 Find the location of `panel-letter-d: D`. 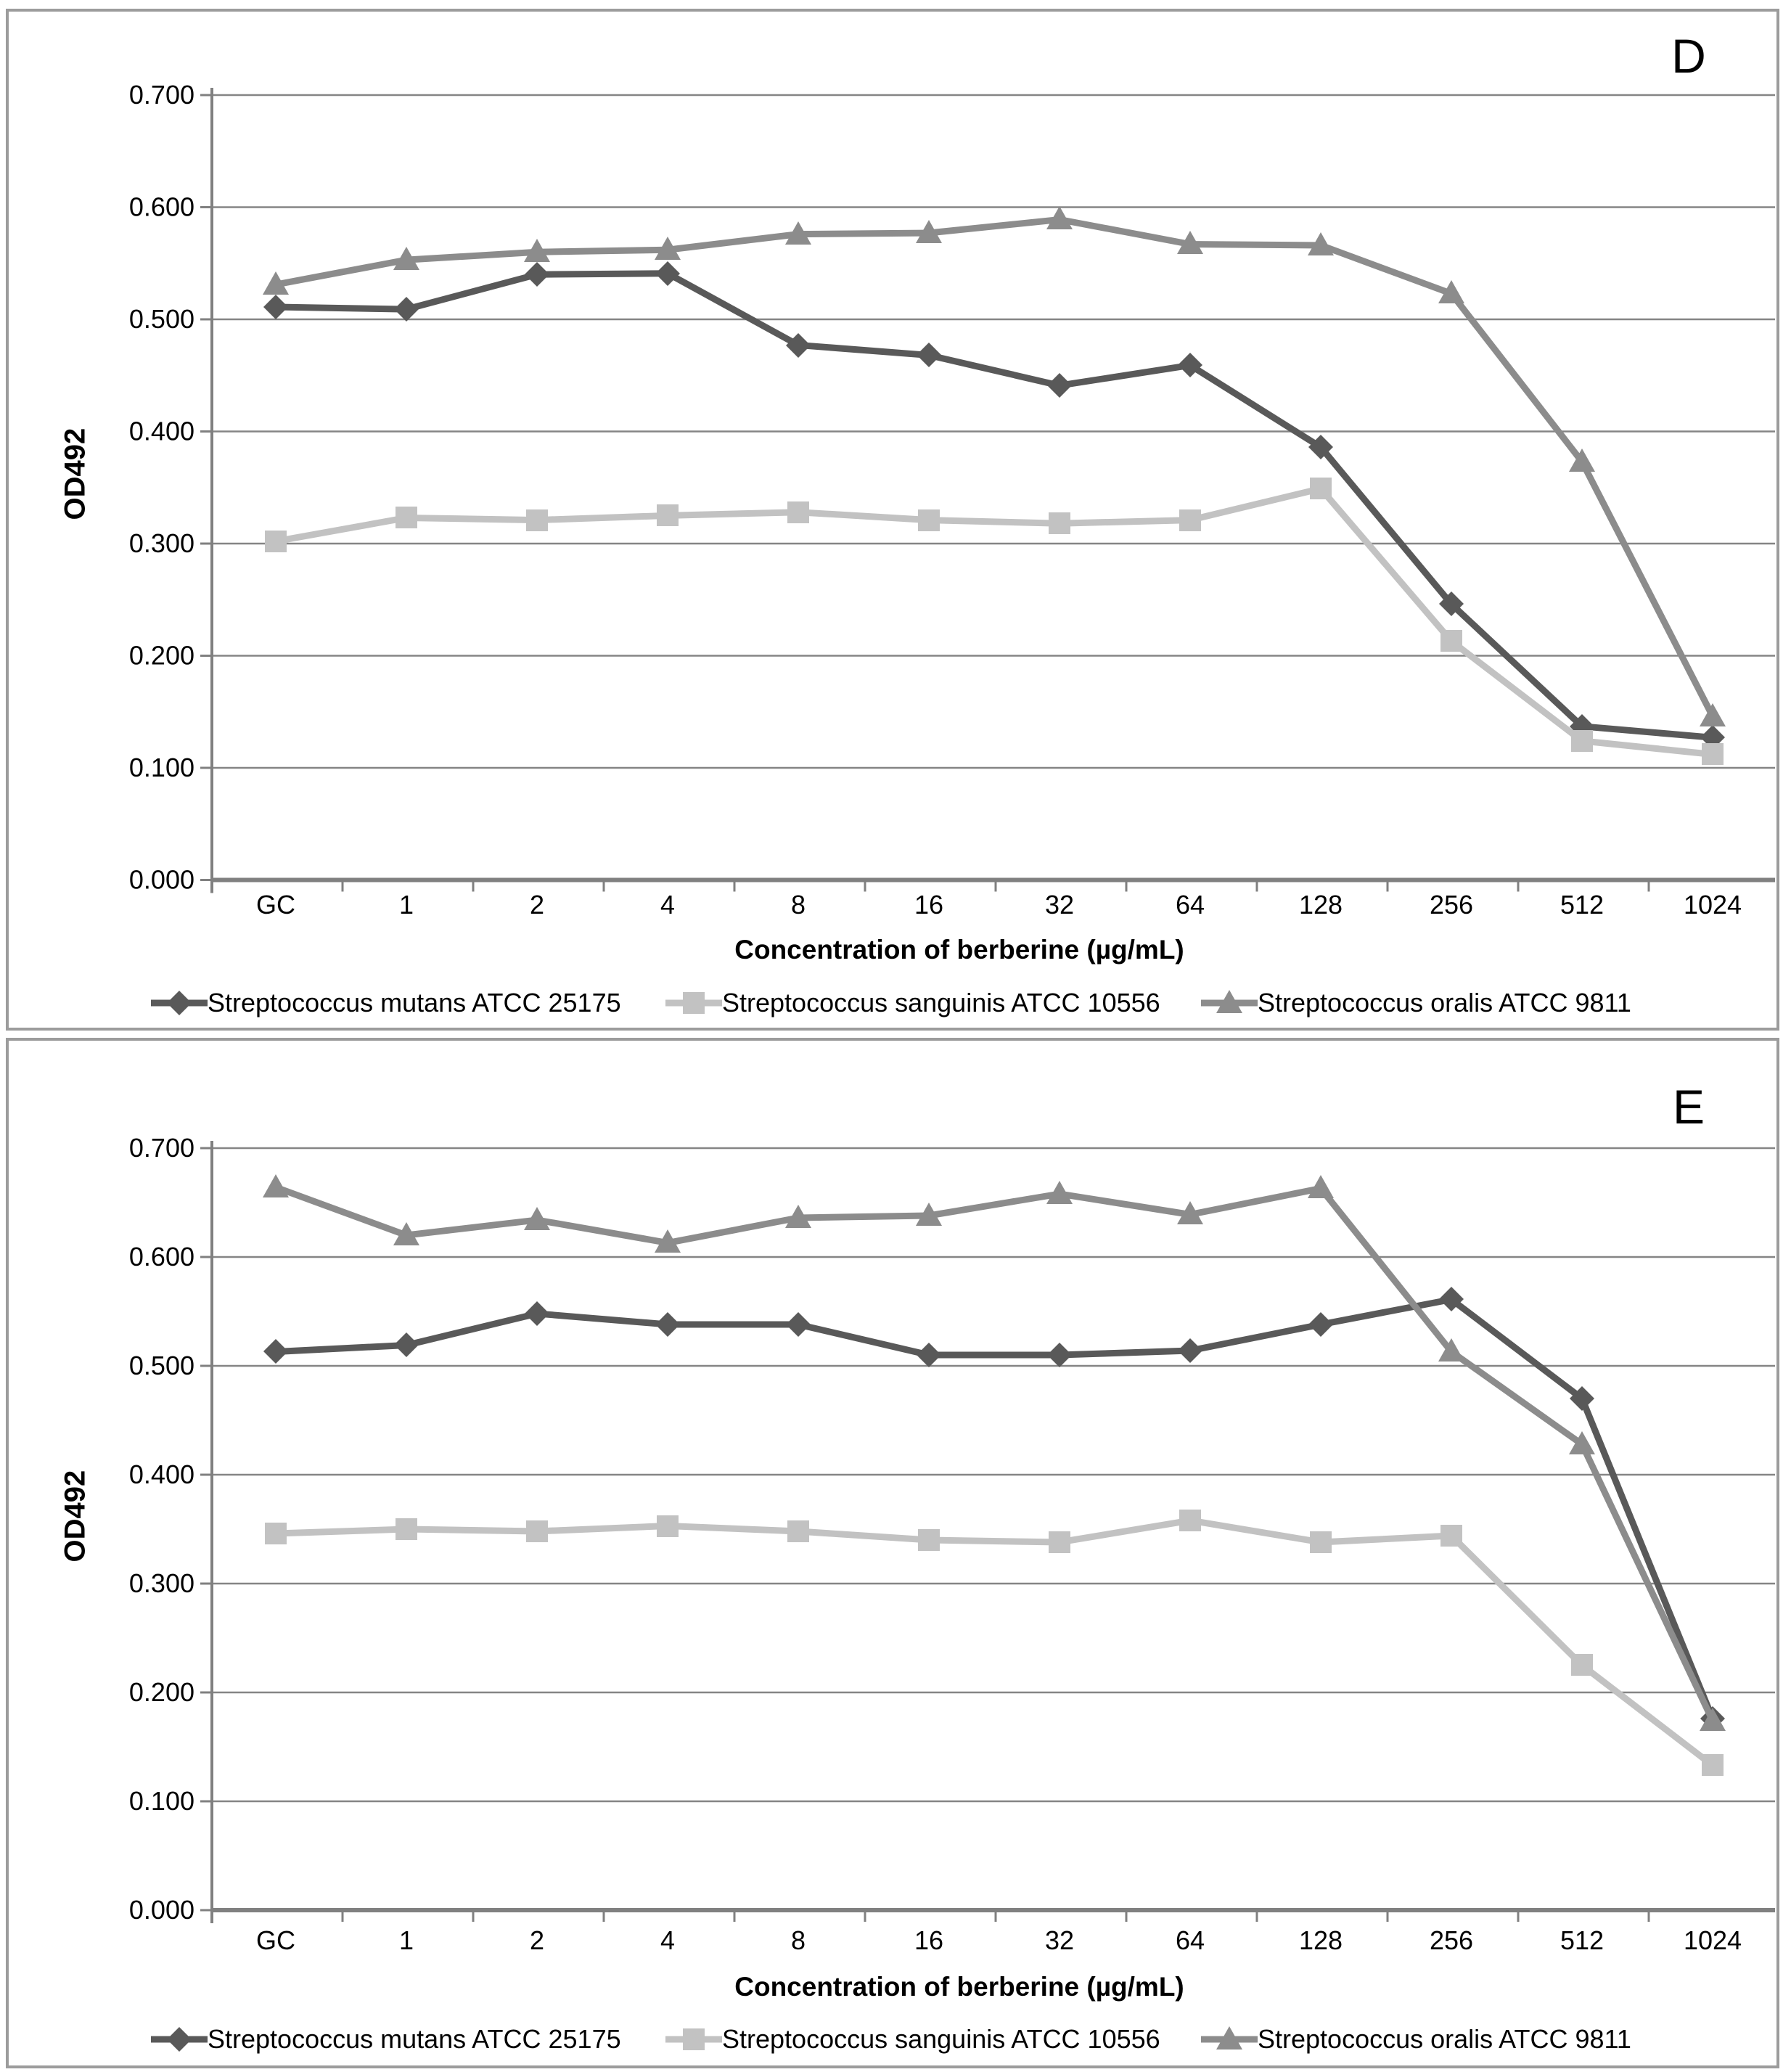

panel-letter-d: D is located at coordinates (1688, 56).